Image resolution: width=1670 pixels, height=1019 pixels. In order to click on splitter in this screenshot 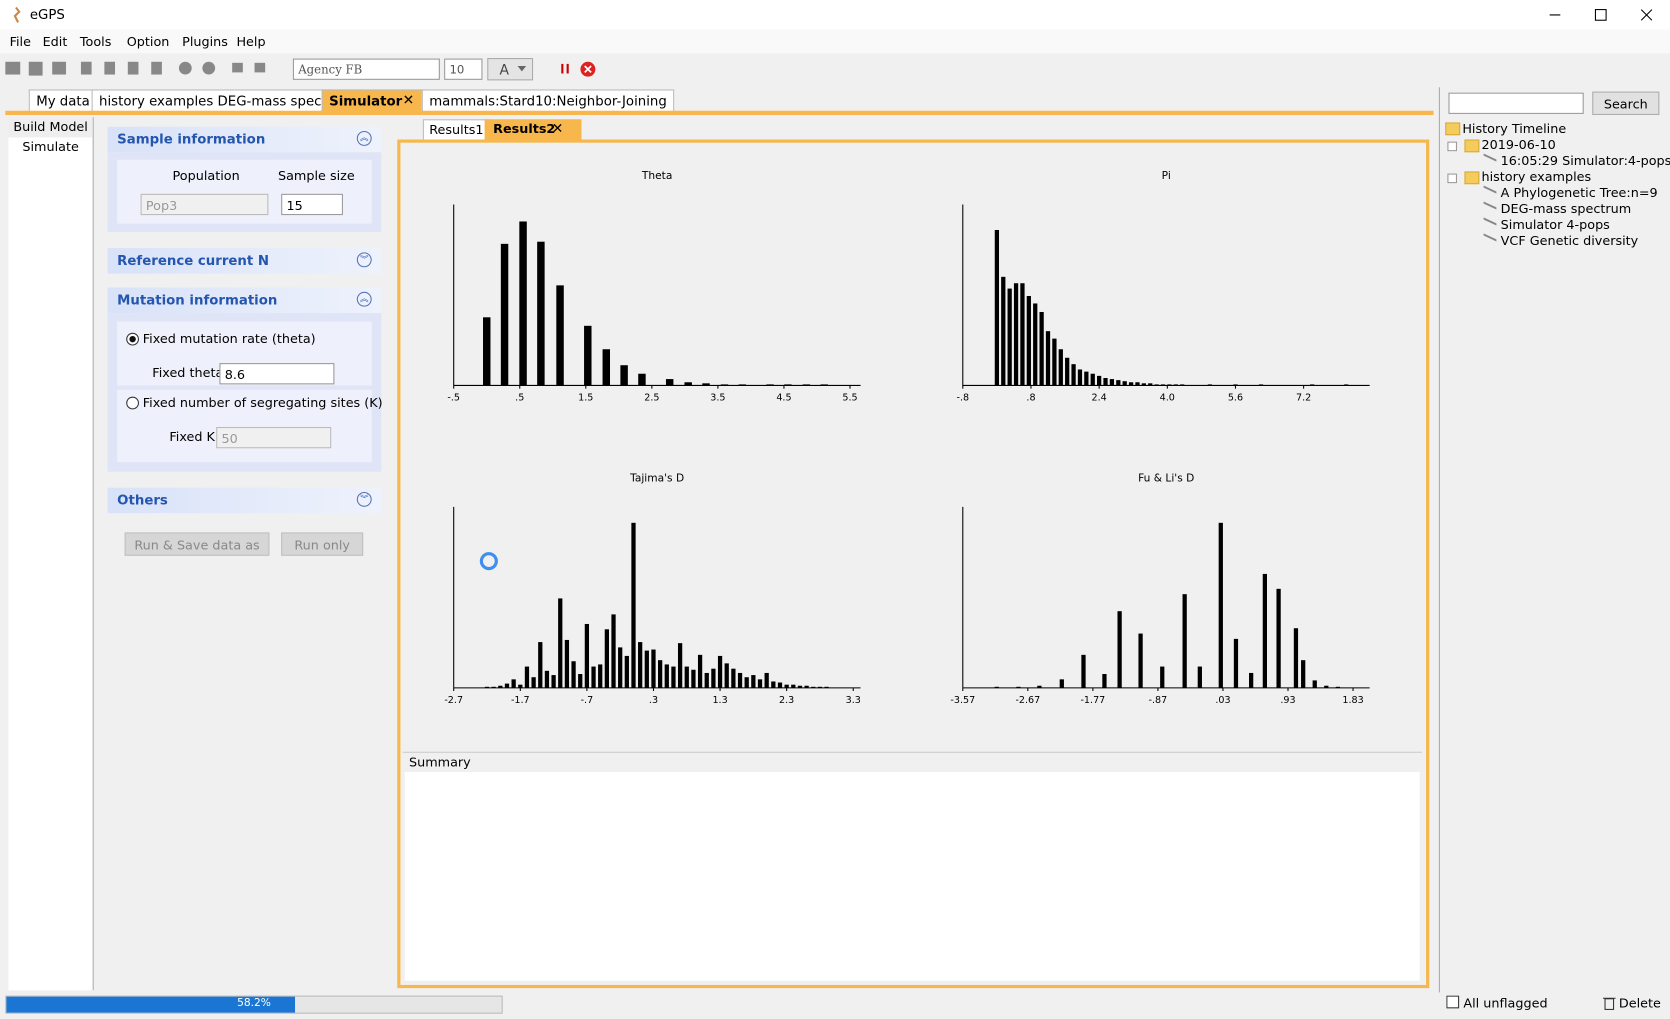, I will do `click(1439, 540)`.